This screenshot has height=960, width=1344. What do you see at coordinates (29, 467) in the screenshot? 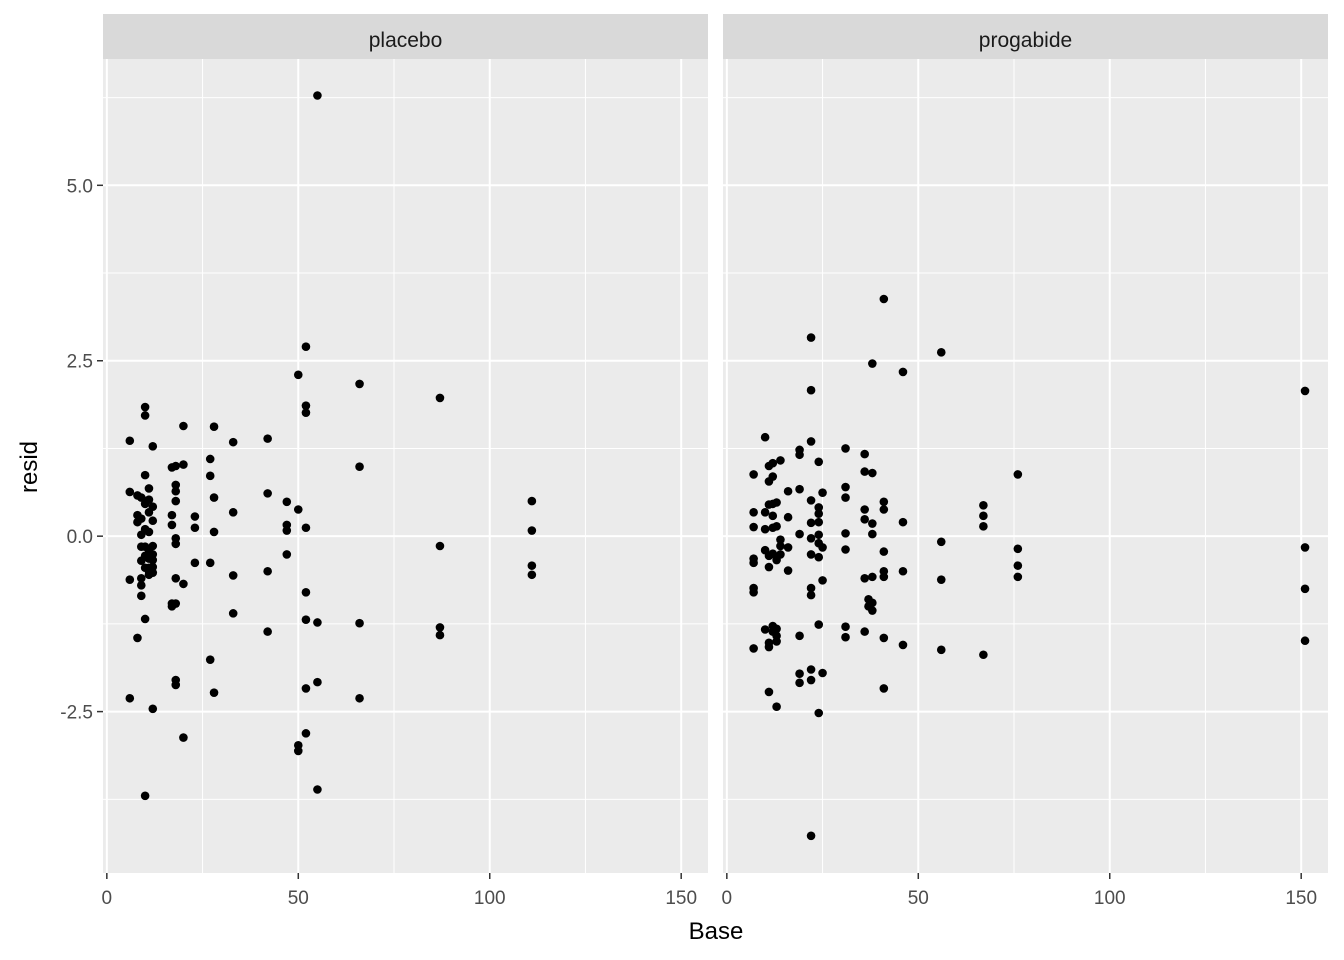
I see `y-axis-title: resid` at bounding box center [29, 467].